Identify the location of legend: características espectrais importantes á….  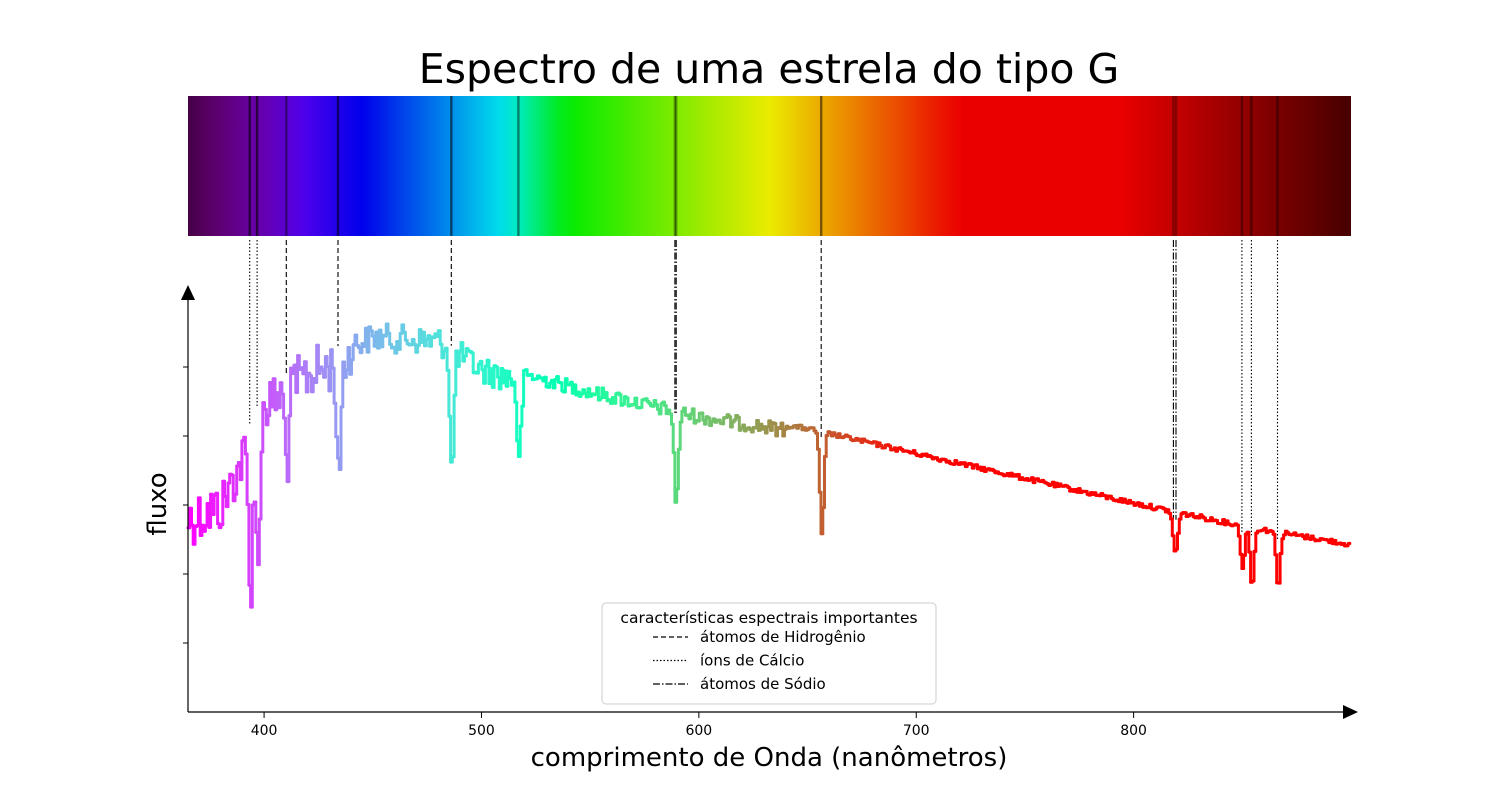
(769, 653).